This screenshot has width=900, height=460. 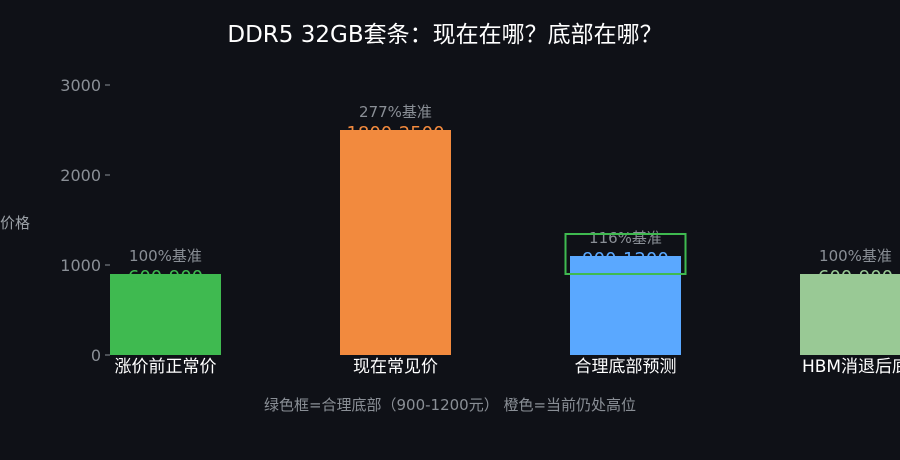 What do you see at coordinates (166, 367) in the screenshot?
I see `x-tick-label: 涨价前正常价` at bounding box center [166, 367].